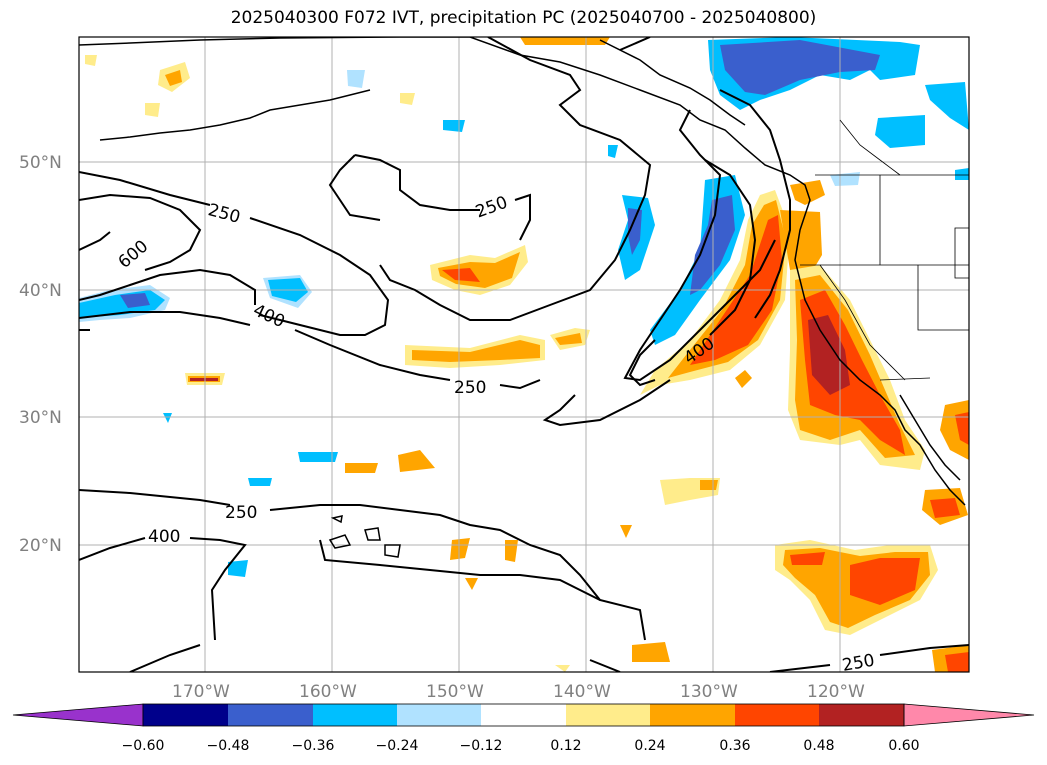 This screenshot has width=1047, height=765. Describe the element at coordinates (649, 746) in the screenshot. I see `colorbar-tick: 0.24` at that location.